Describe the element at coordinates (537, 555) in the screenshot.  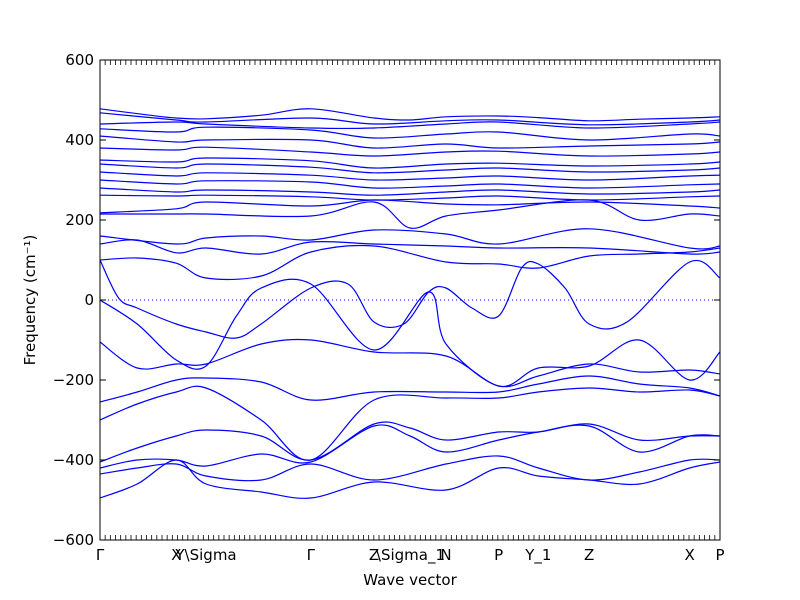
I see `x-tick-label: Y_1` at that location.